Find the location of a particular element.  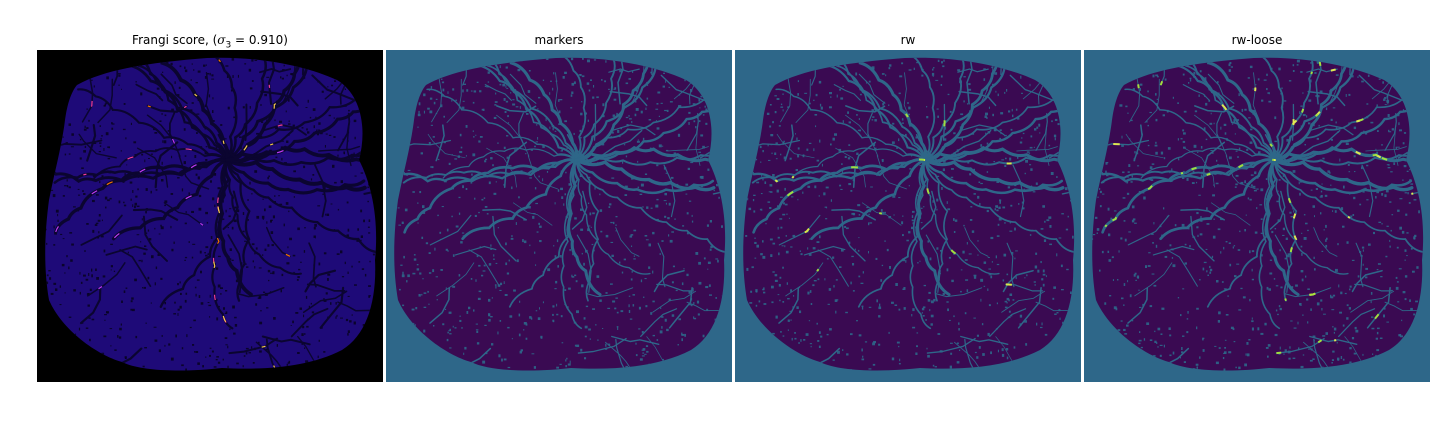

panel-title-markers: markers is located at coordinates (559, 40).